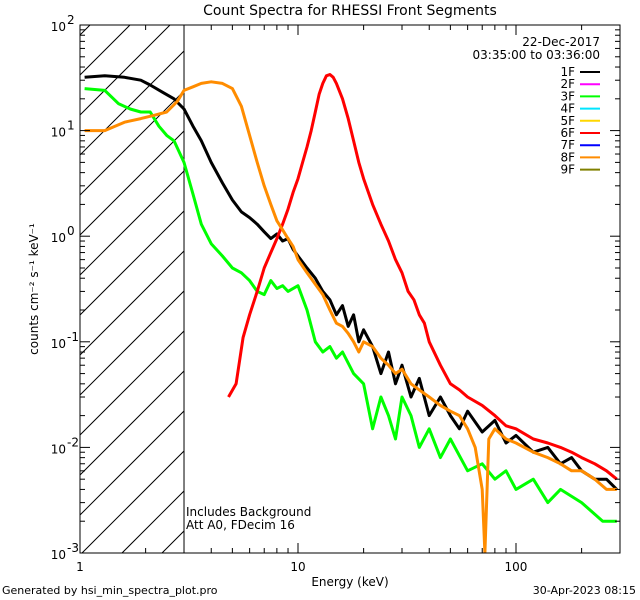 The width and height of the screenshot is (640, 600). What do you see at coordinates (567, 84) in the screenshot?
I see `legend-label-2F: 2F` at bounding box center [567, 84].